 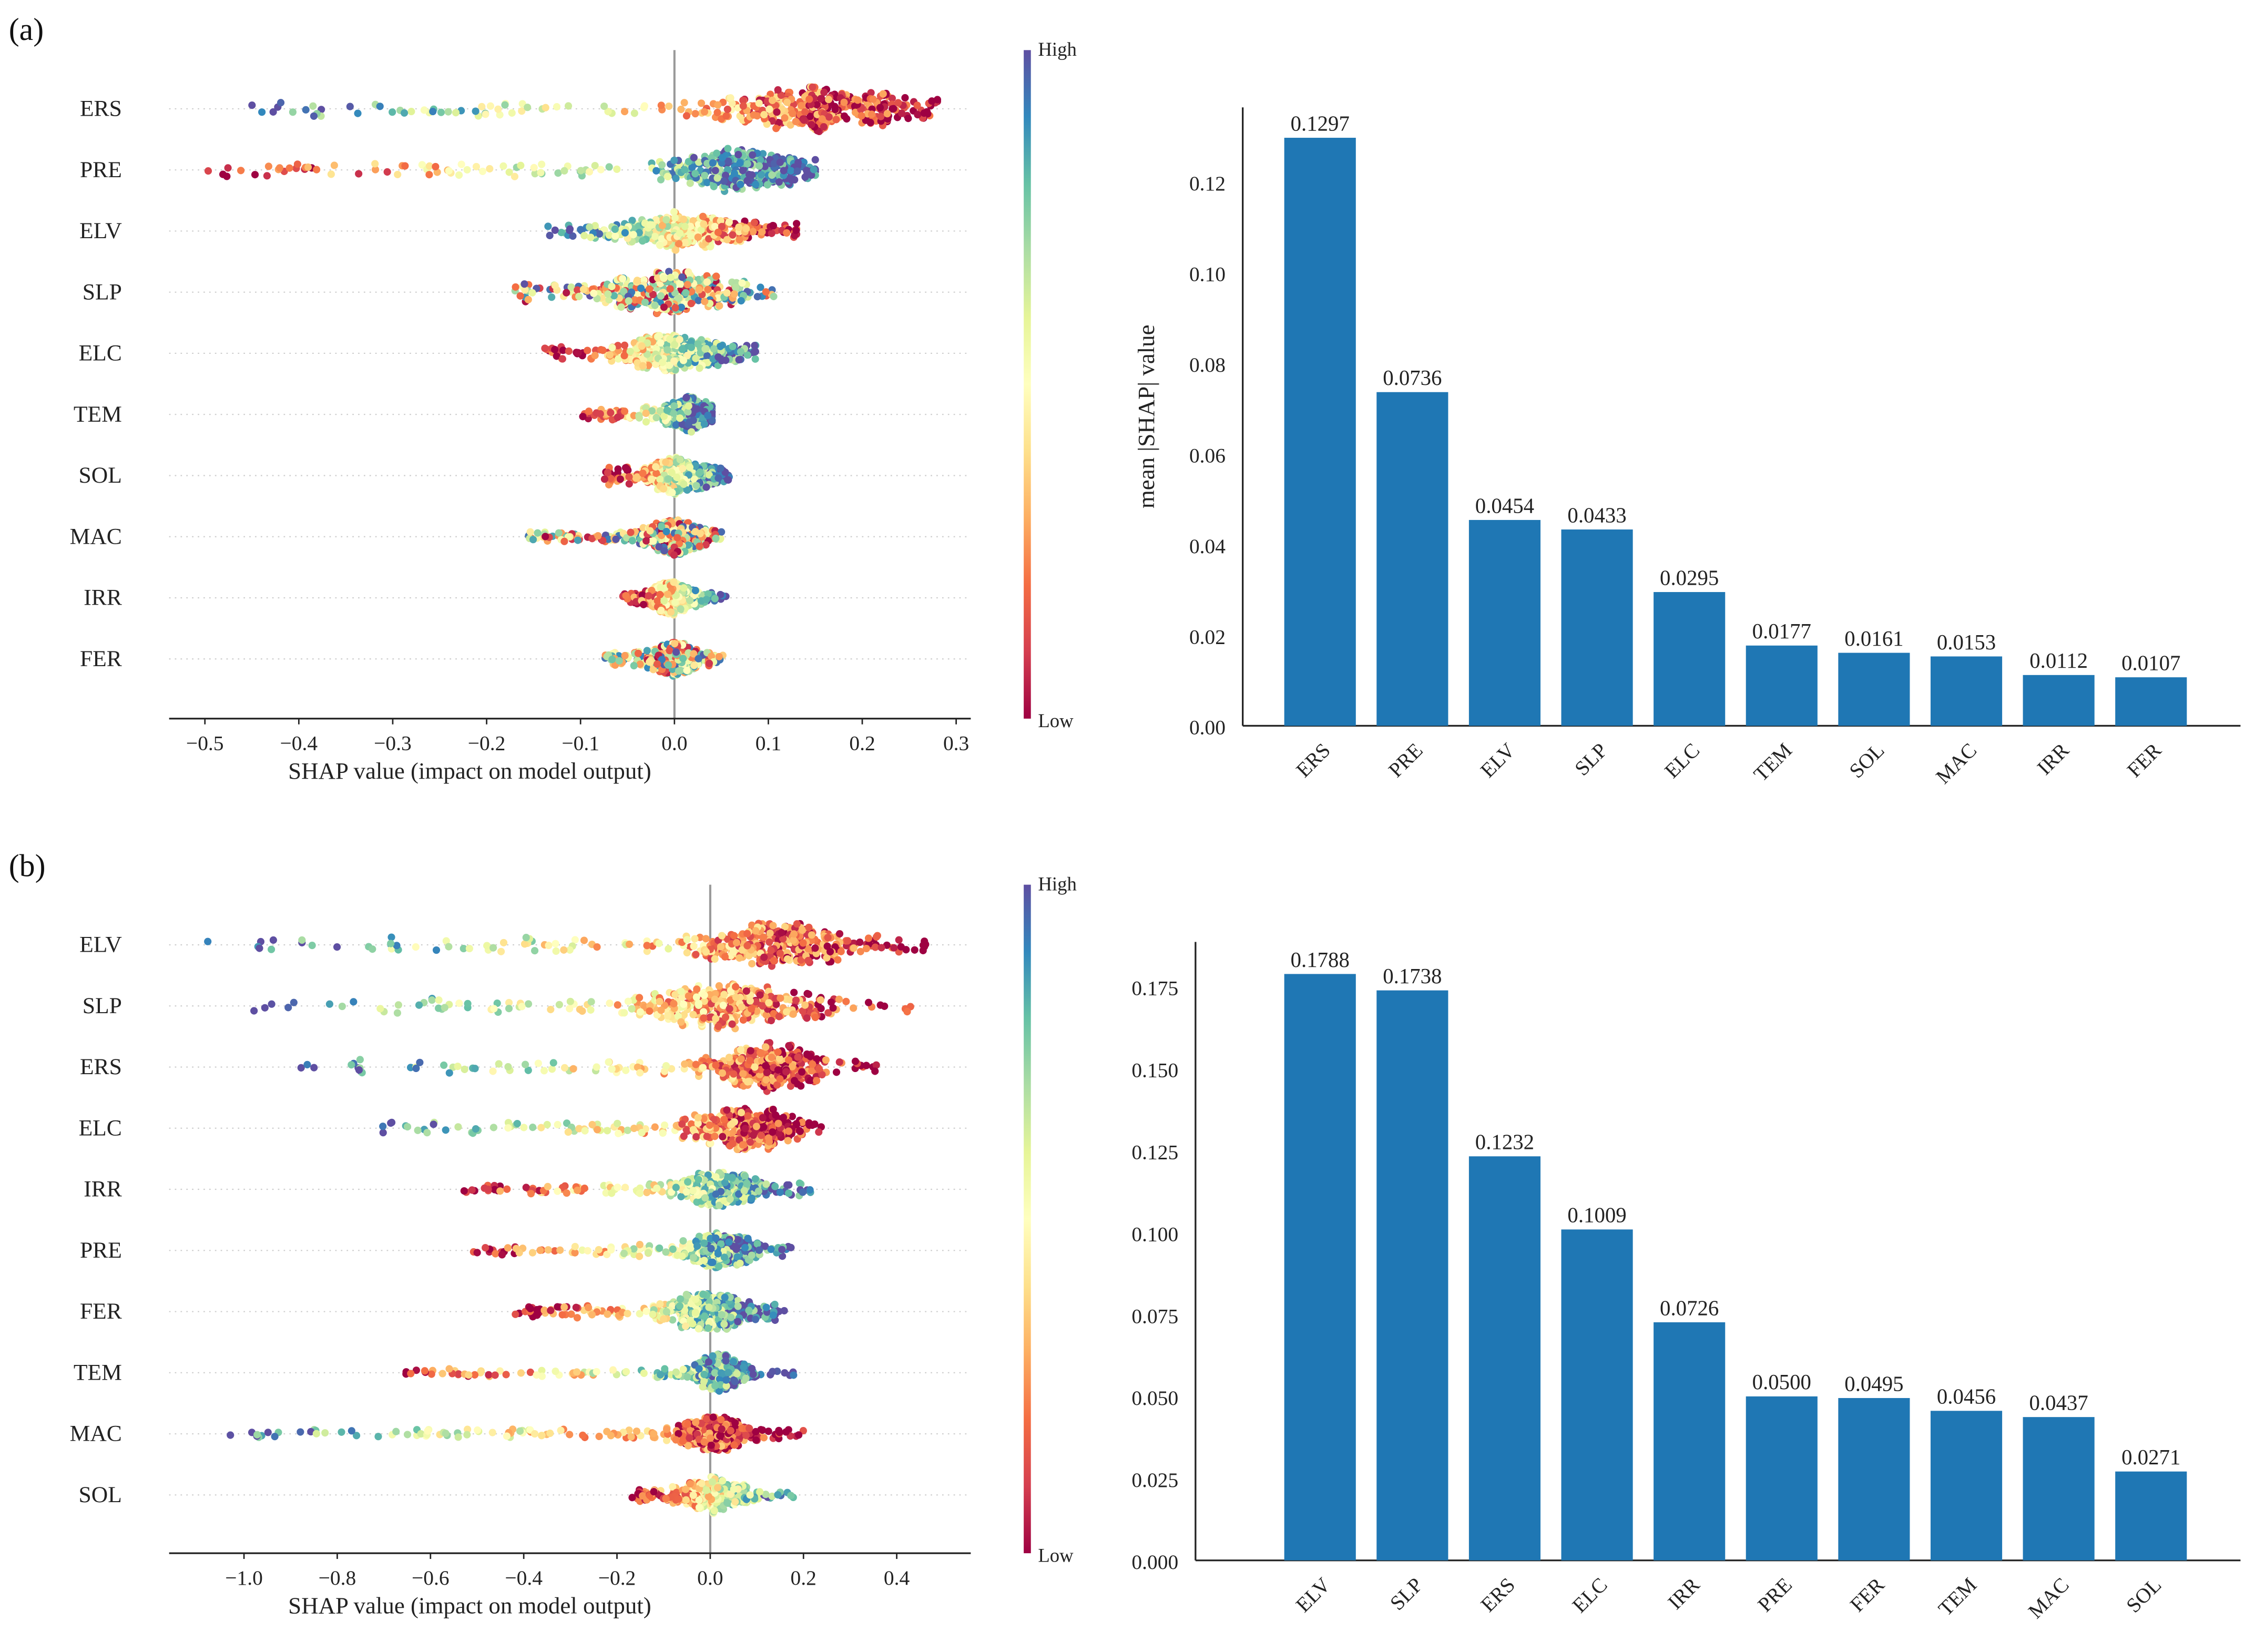 What do you see at coordinates (650, 353) in the screenshot?
I see `feature-row-elc` at bounding box center [650, 353].